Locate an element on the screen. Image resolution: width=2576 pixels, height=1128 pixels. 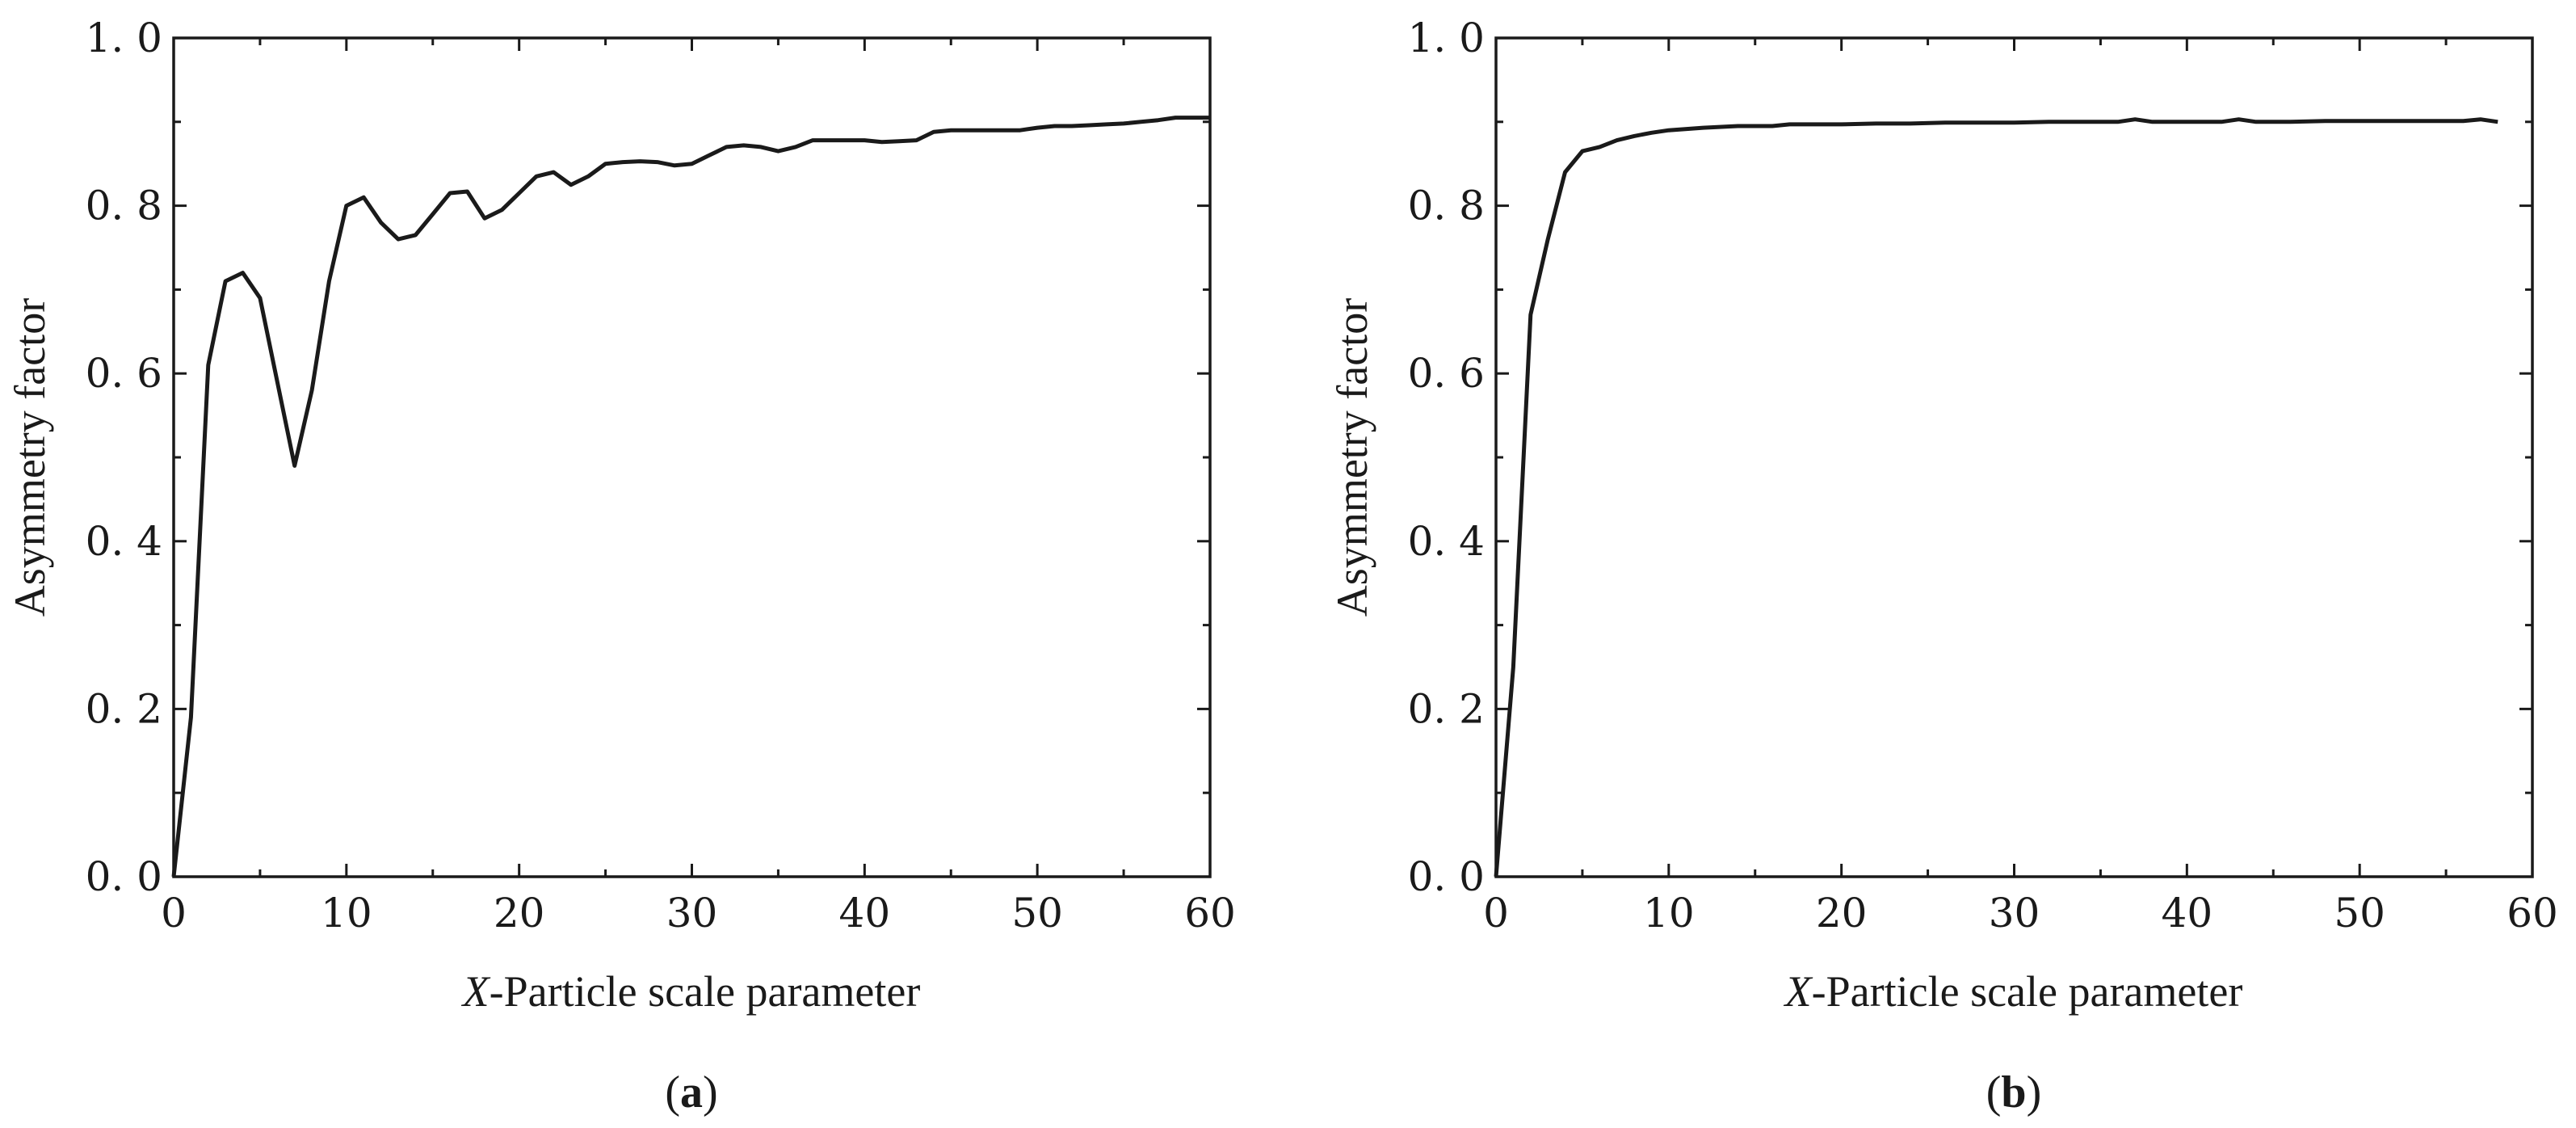
panel-label-letter: a is located at coordinates (691, 1092).